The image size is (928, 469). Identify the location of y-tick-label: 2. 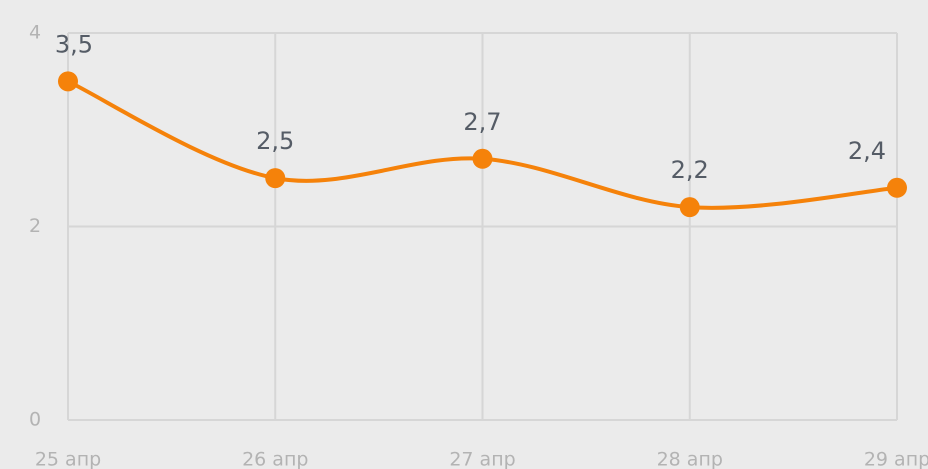
(35, 226).